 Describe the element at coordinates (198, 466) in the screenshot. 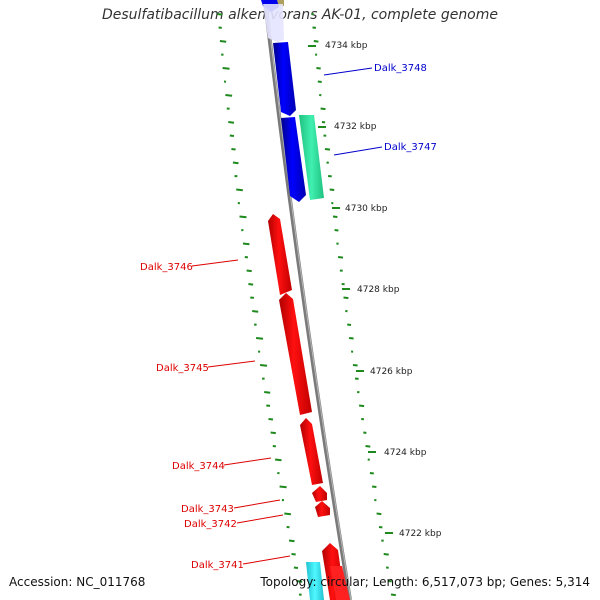

I see `gene-label-dalk-3744: Dalk_3744` at that location.